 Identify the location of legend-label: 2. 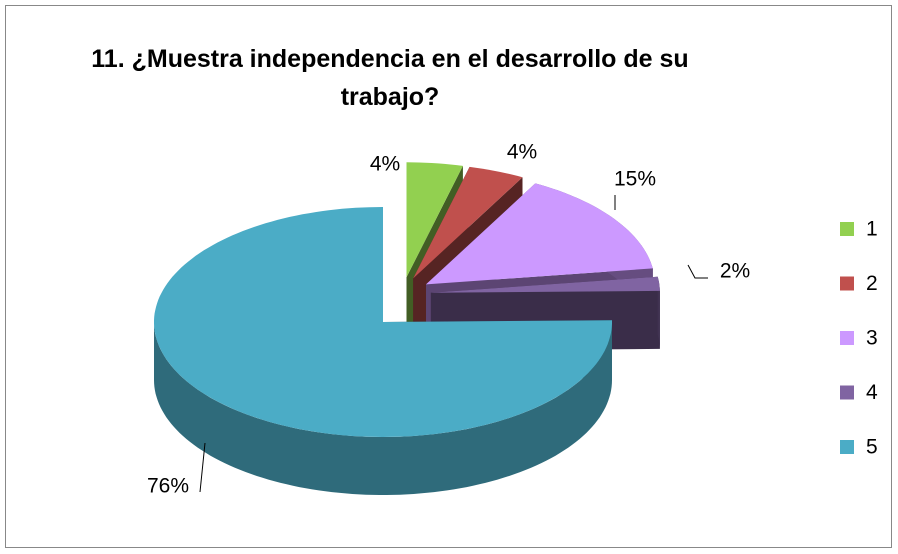
(872, 283).